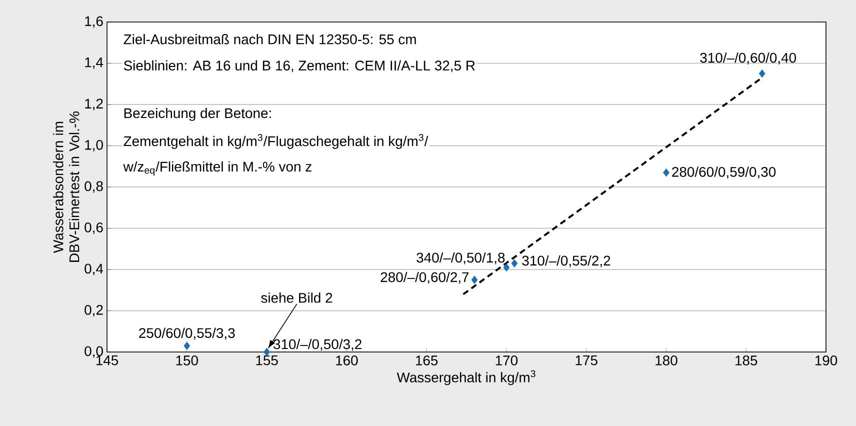 Image resolution: width=856 pixels, height=426 pixels. Describe the element at coordinates (217, 168) in the screenshot. I see `annotation: w/z$_{eq}$/Fließmittel in M.-% von z` at that location.